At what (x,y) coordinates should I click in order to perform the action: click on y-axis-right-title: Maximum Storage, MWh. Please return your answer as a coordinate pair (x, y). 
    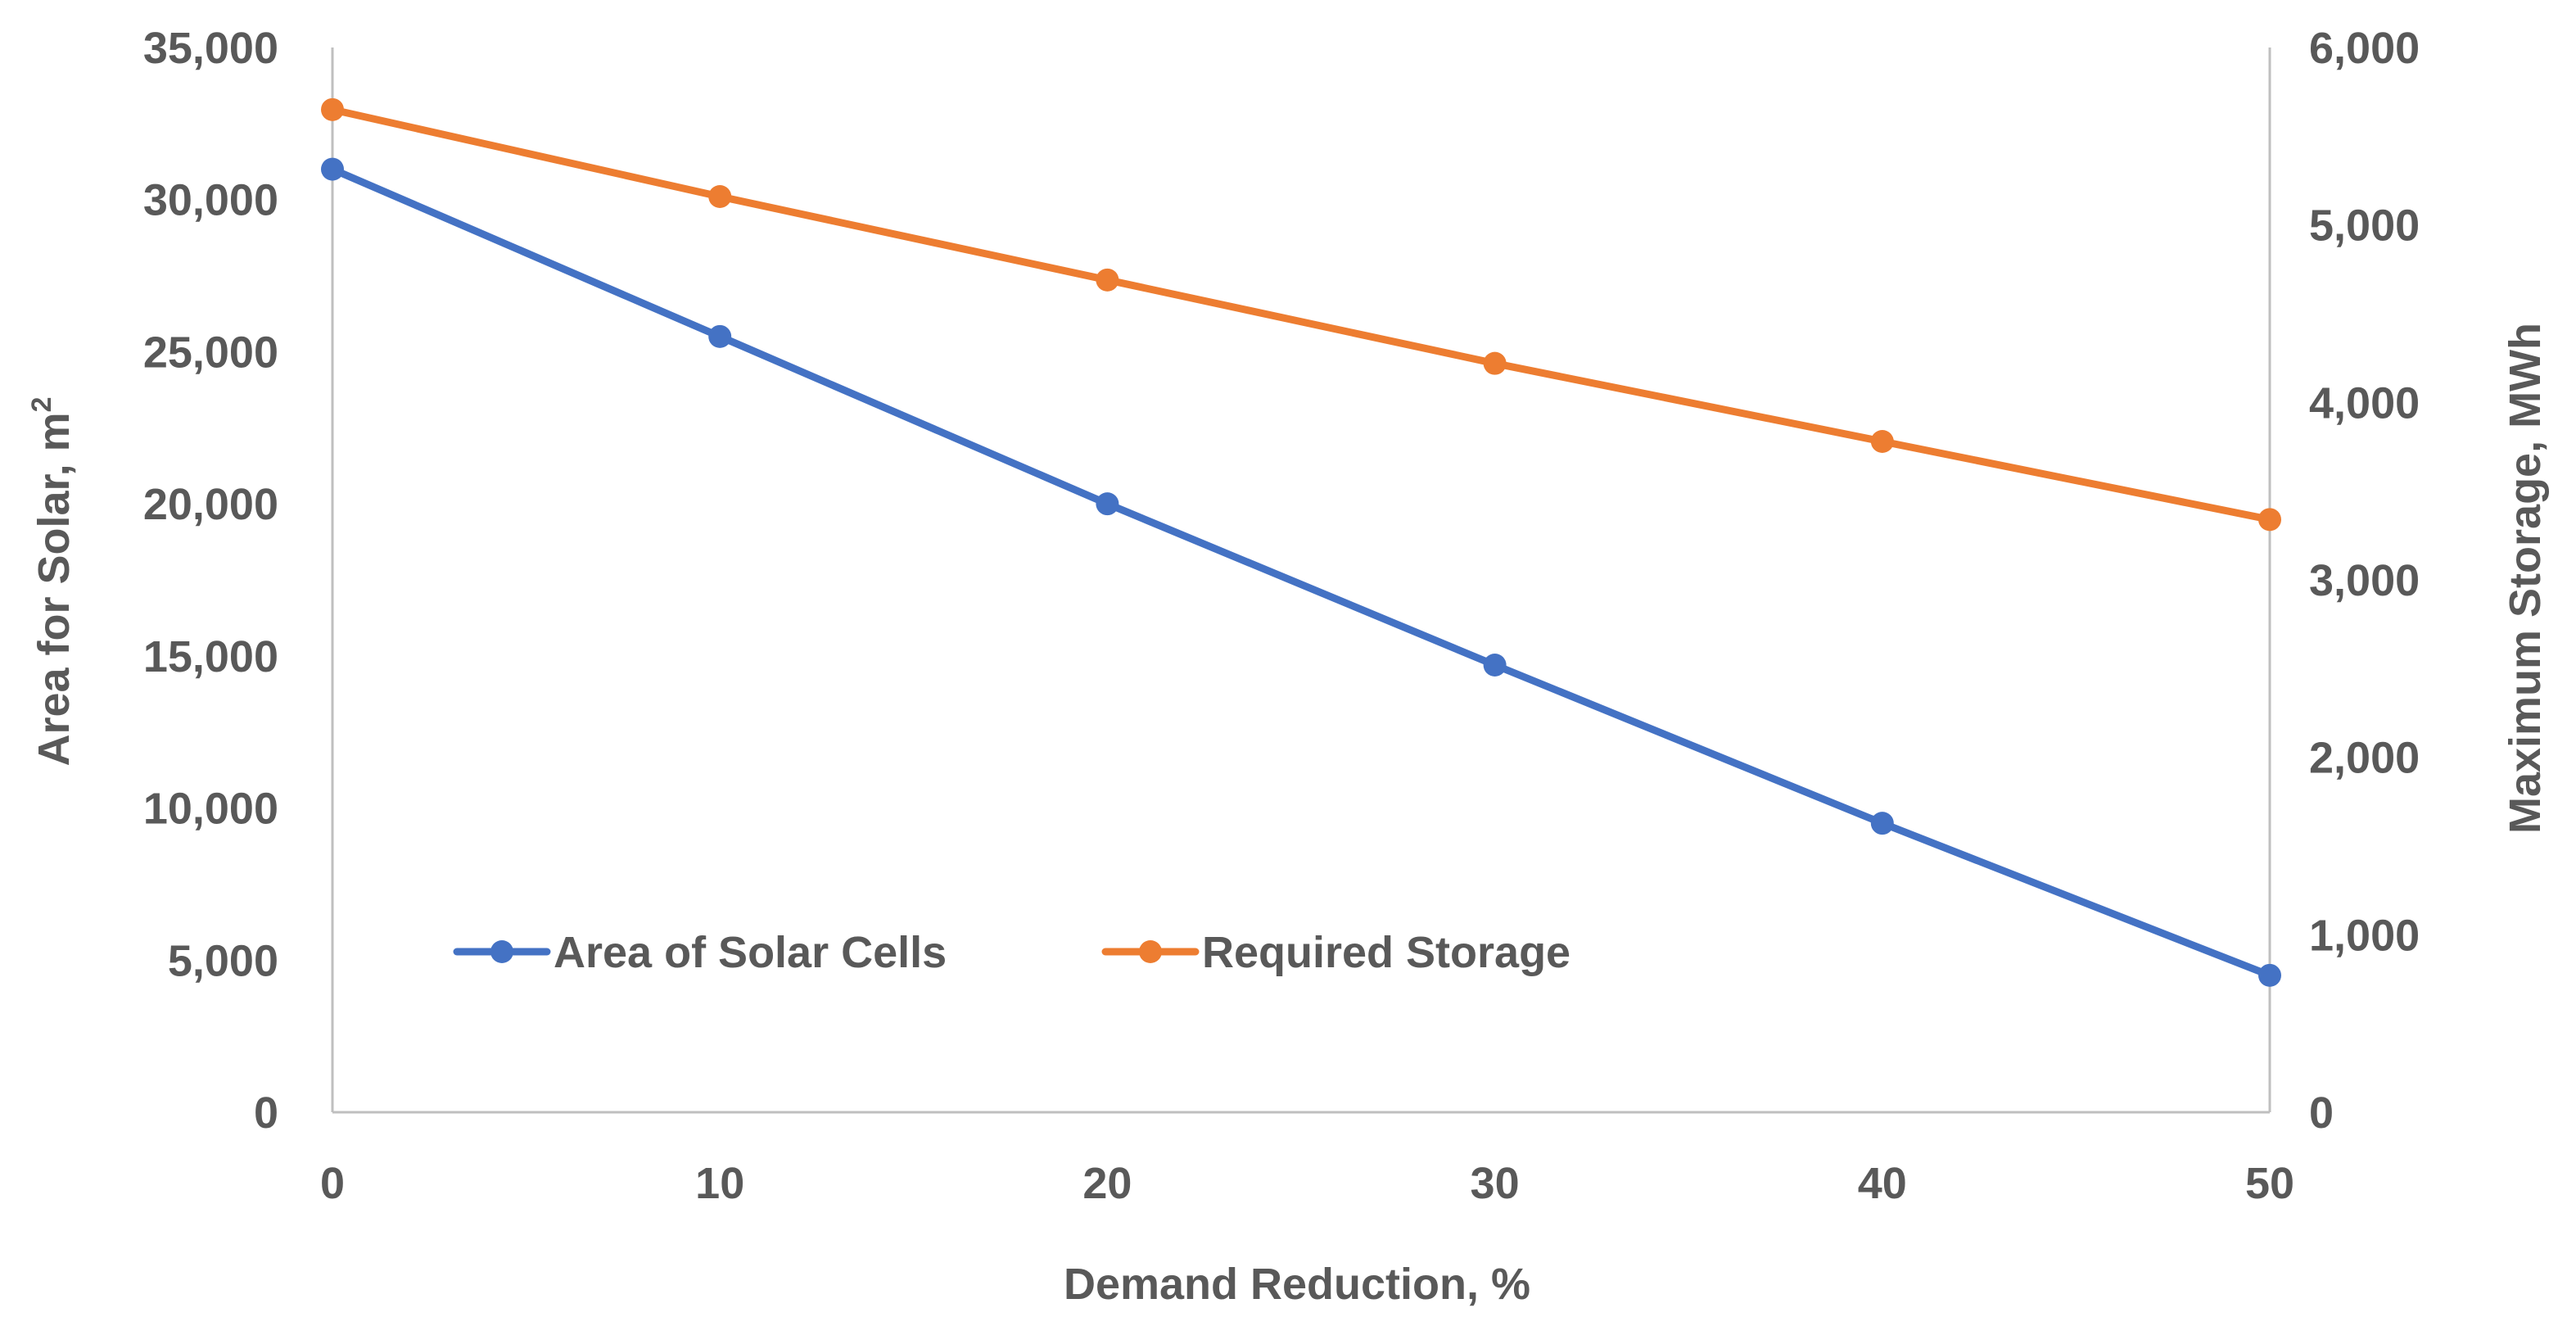
    Looking at the image, I should click on (2525, 578).